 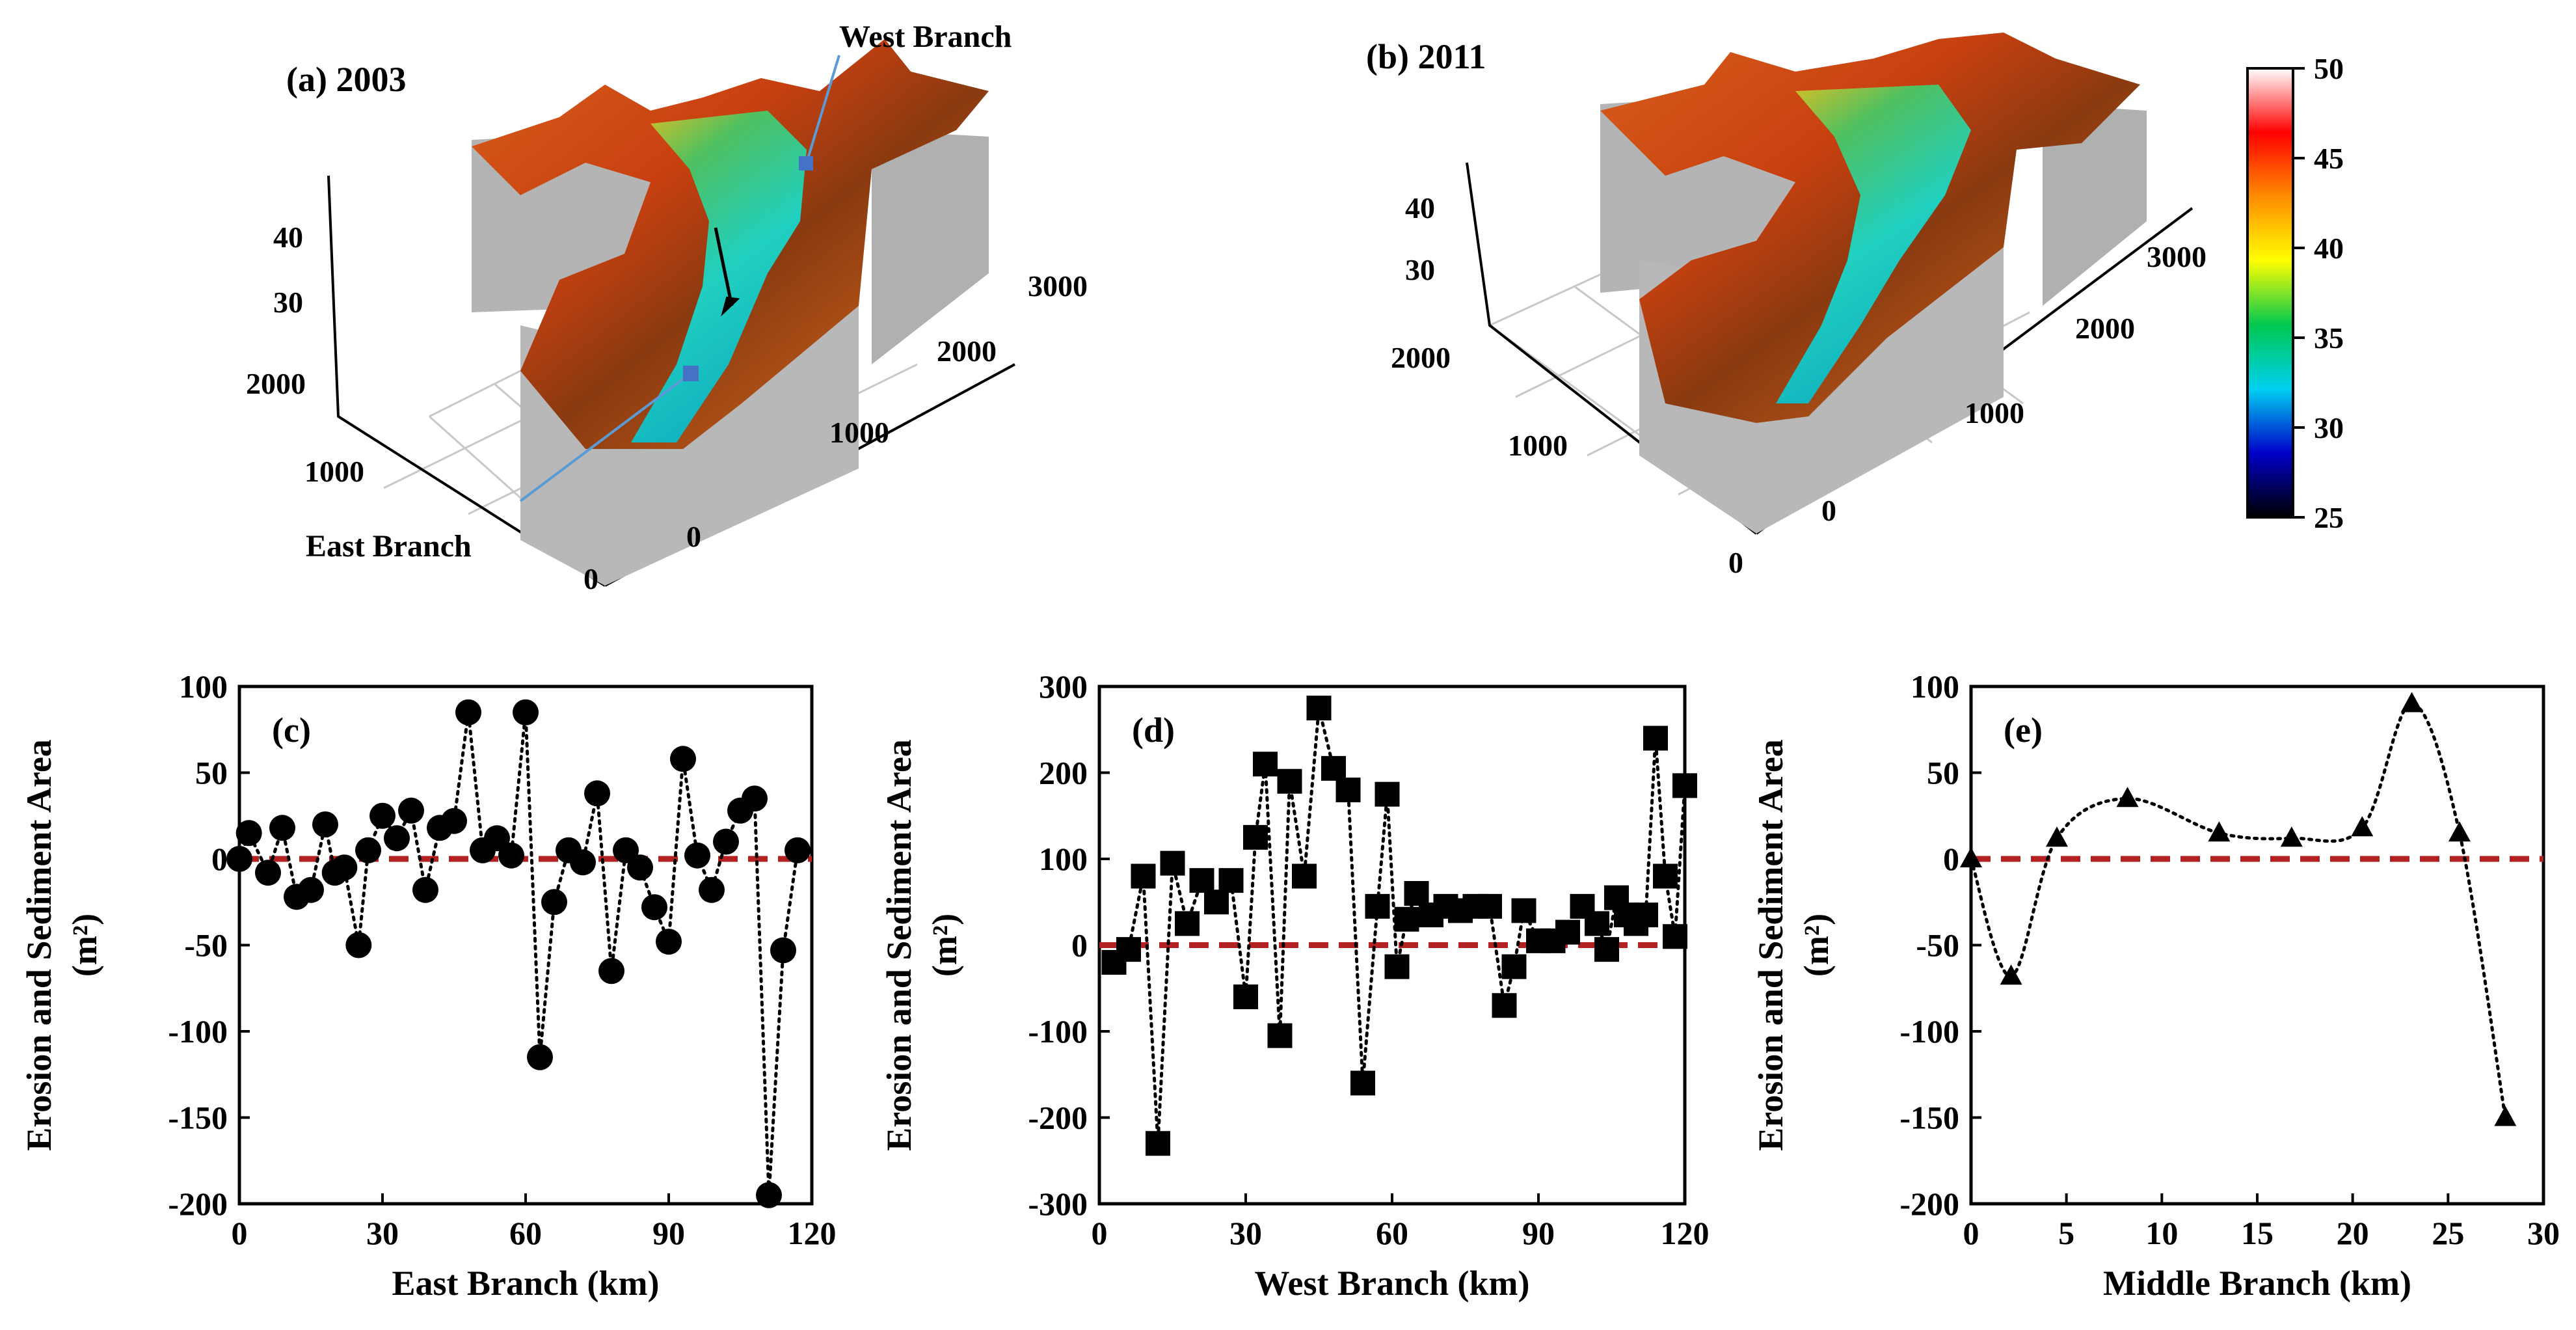 I want to click on colorbar-tick-label: 50, so click(x=2329, y=68).